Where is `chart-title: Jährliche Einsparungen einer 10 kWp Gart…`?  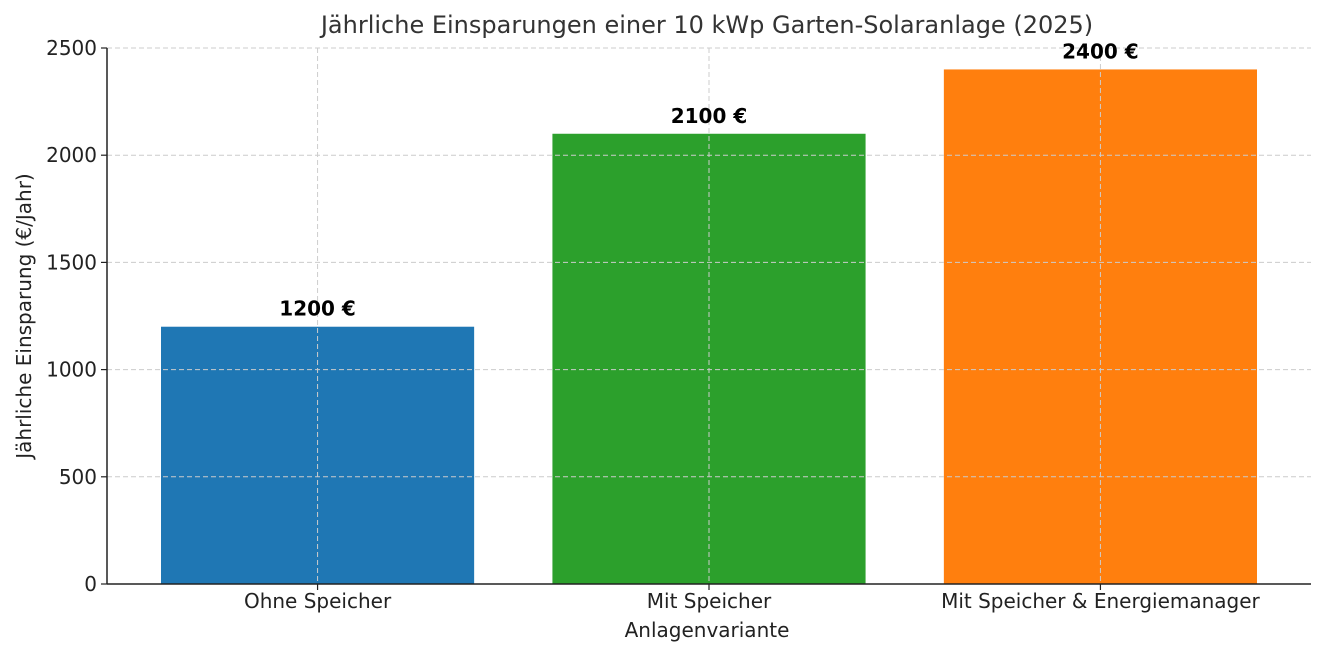 chart-title: Jährliche Einsparungen einer 10 kWp Gart… is located at coordinates (706, 25).